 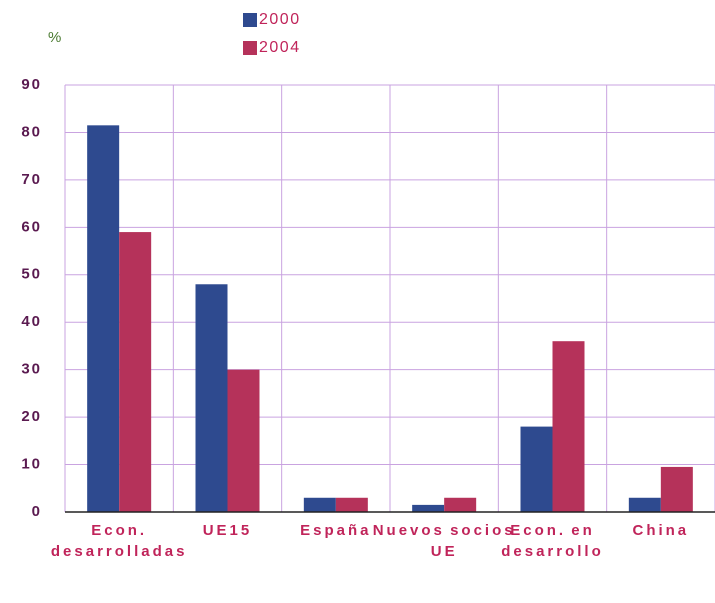 I want to click on x-tick-label: España, so click(x=336, y=530).